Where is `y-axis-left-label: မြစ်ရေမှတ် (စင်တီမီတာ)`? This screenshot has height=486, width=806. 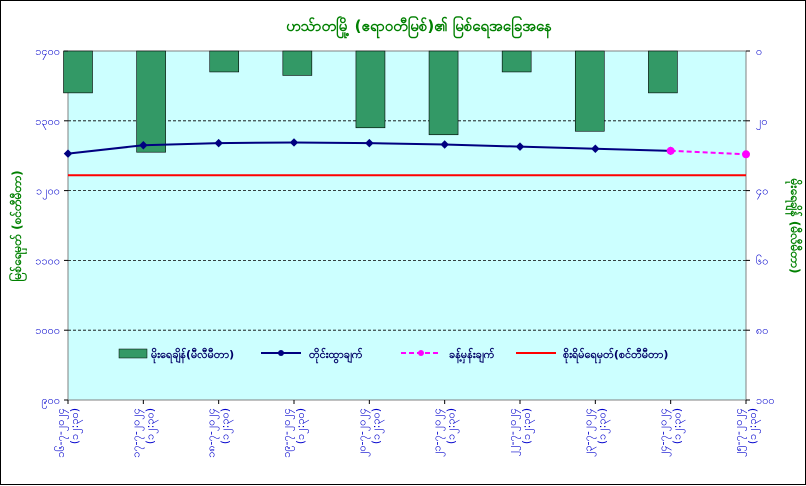 y-axis-left-label: မြစ်ရေမှတ် (စင်တီမီတာ) is located at coordinates (17, 225).